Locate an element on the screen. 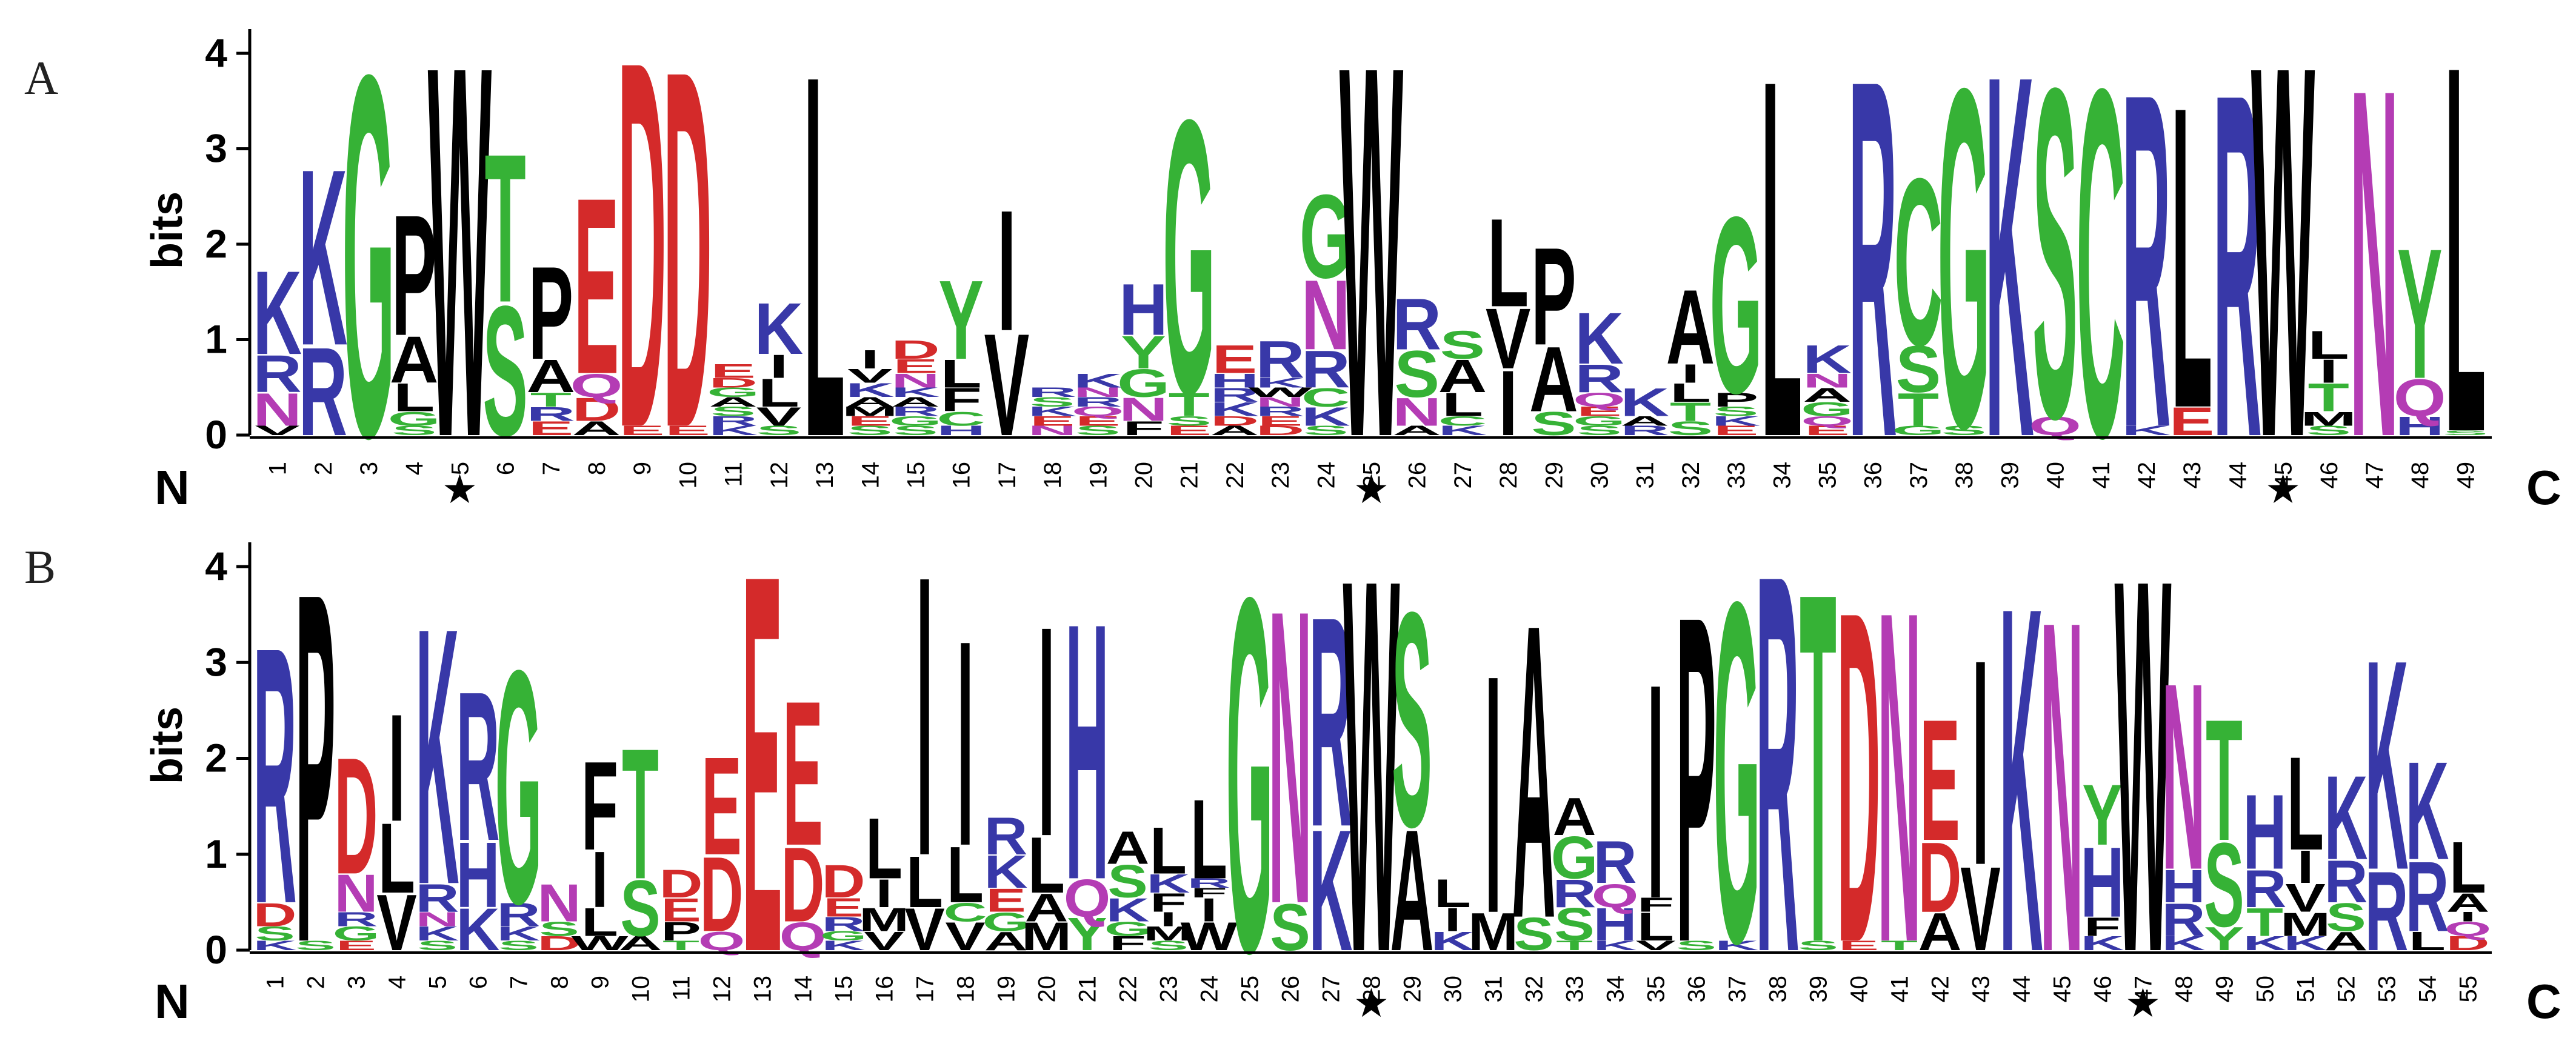  y-axis-title-b: bits is located at coordinates (167, 745).